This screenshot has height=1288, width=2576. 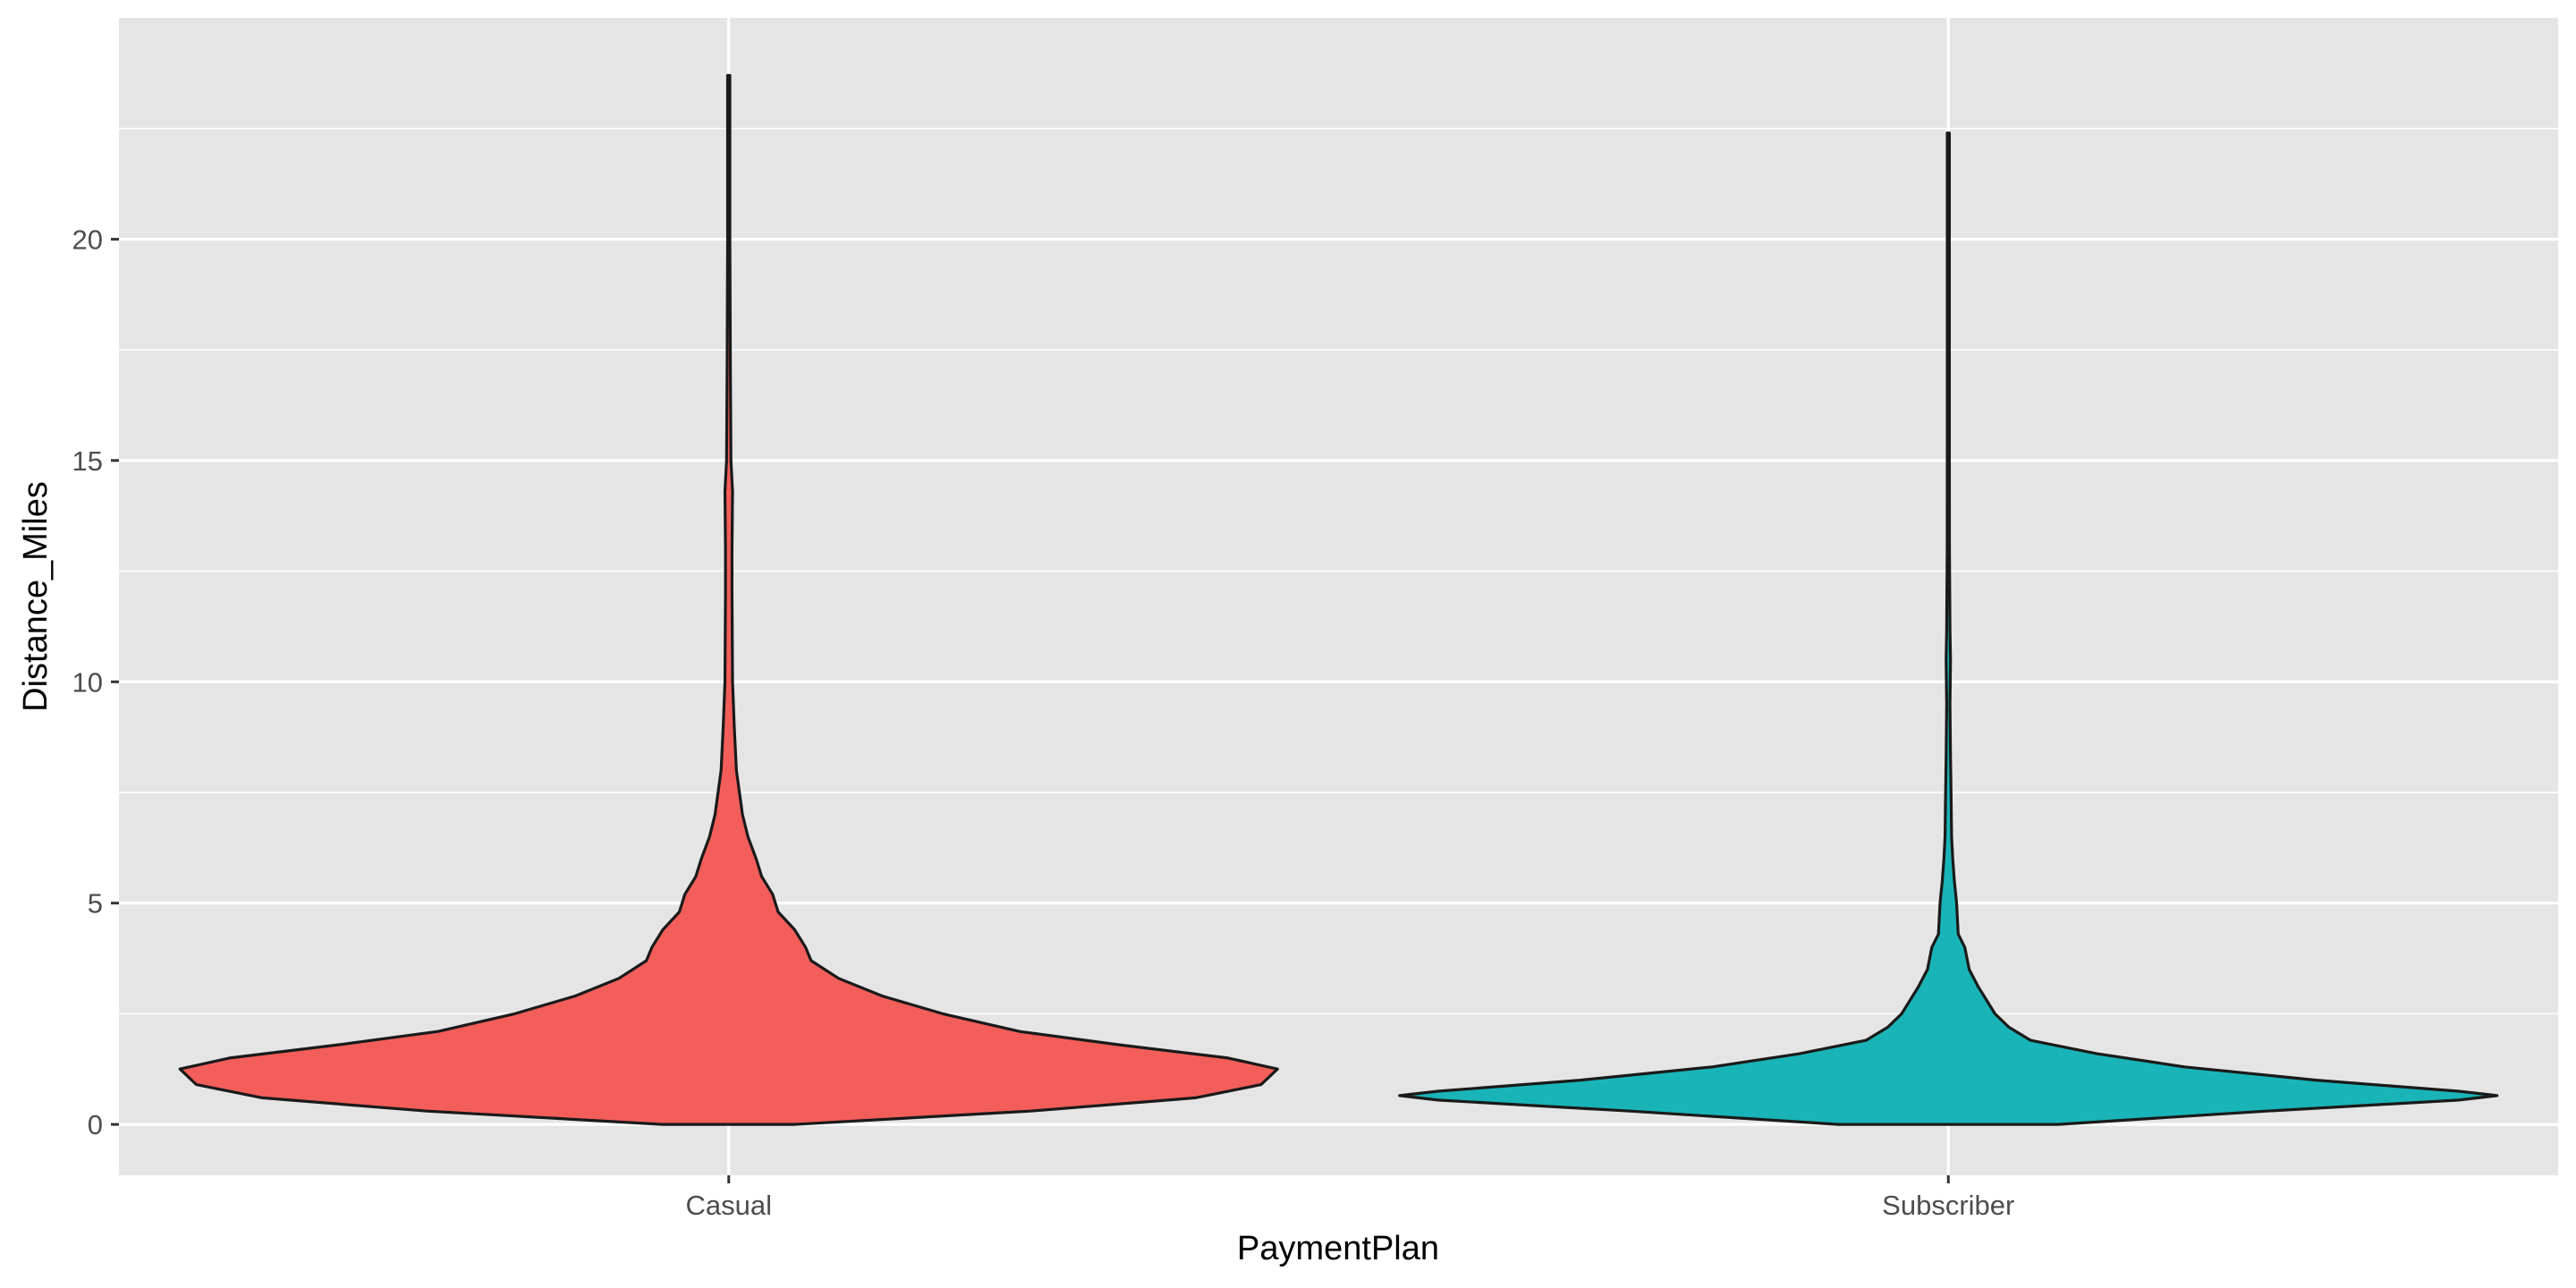 I want to click on y-tick-label: 10, so click(x=87, y=682).